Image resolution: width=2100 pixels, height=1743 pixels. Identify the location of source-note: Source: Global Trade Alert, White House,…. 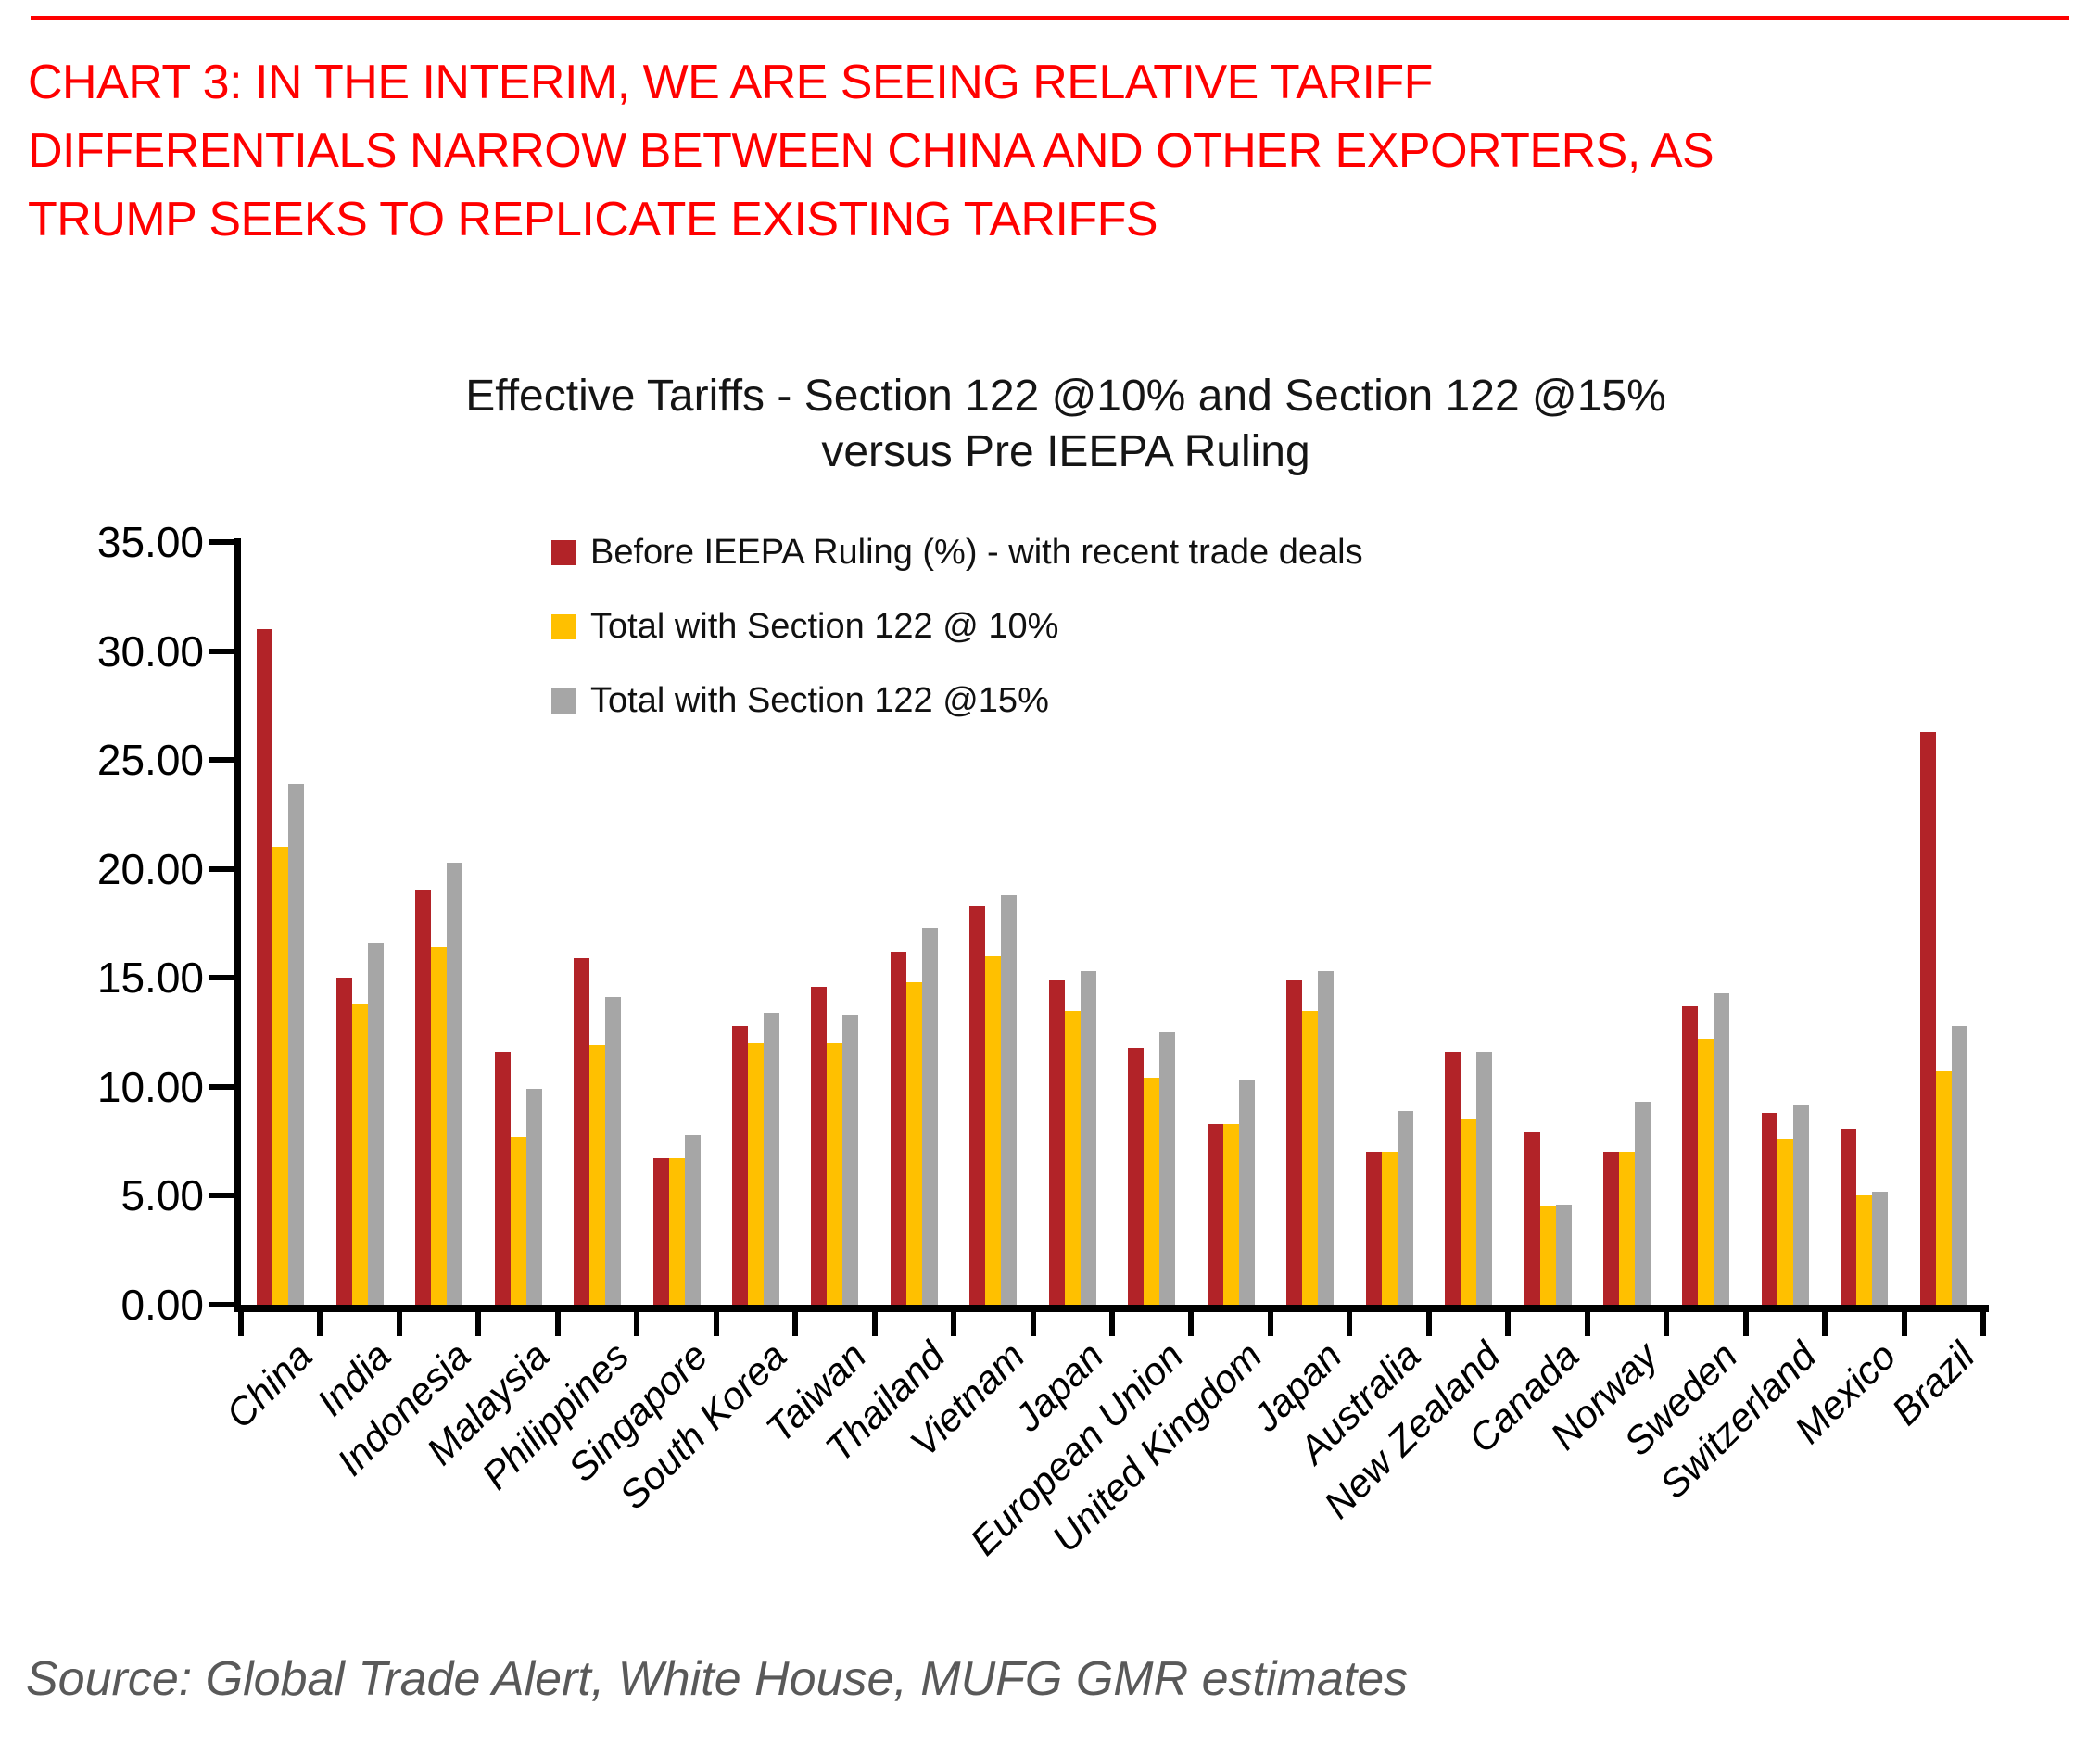
(717, 1679).